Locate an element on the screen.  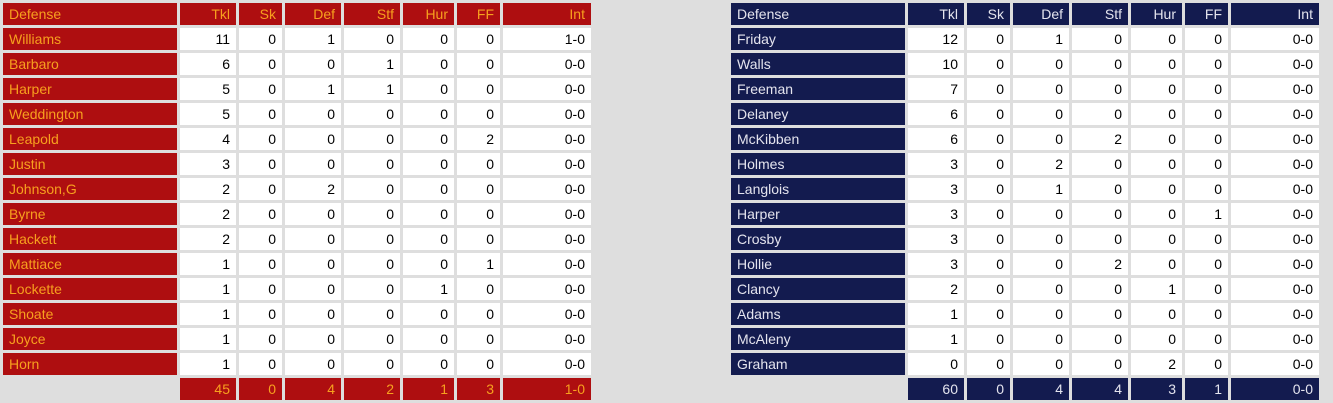
column-header-tkl: Tkl is located at coordinates (936, 14).